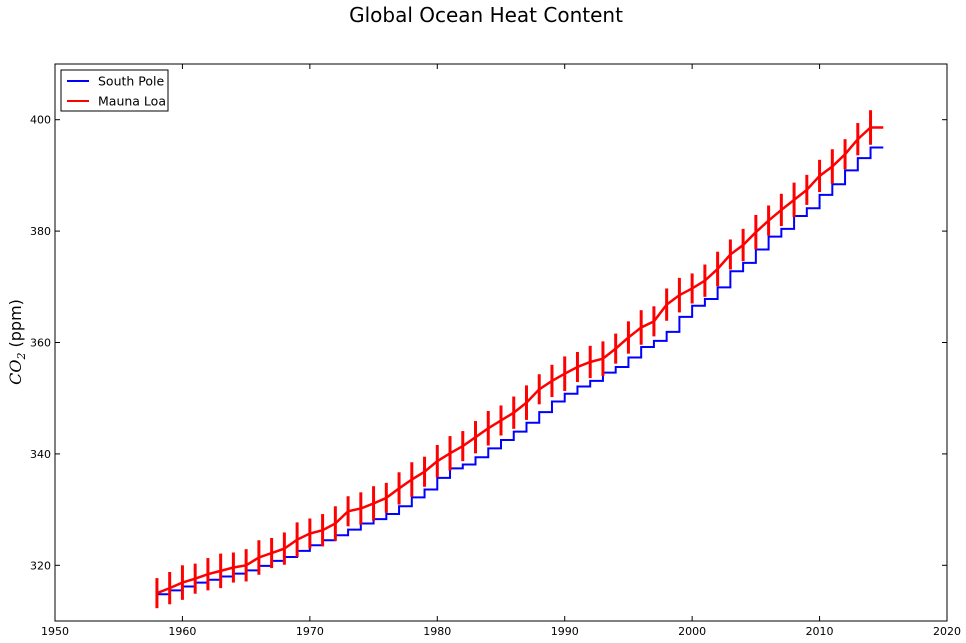 This screenshot has height=643, width=966. What do you see at coordinates (132, 101) in the screenshot?
I see `legend-label-mauna-loa: Mauna Loa` at bounding box center [132, 101].